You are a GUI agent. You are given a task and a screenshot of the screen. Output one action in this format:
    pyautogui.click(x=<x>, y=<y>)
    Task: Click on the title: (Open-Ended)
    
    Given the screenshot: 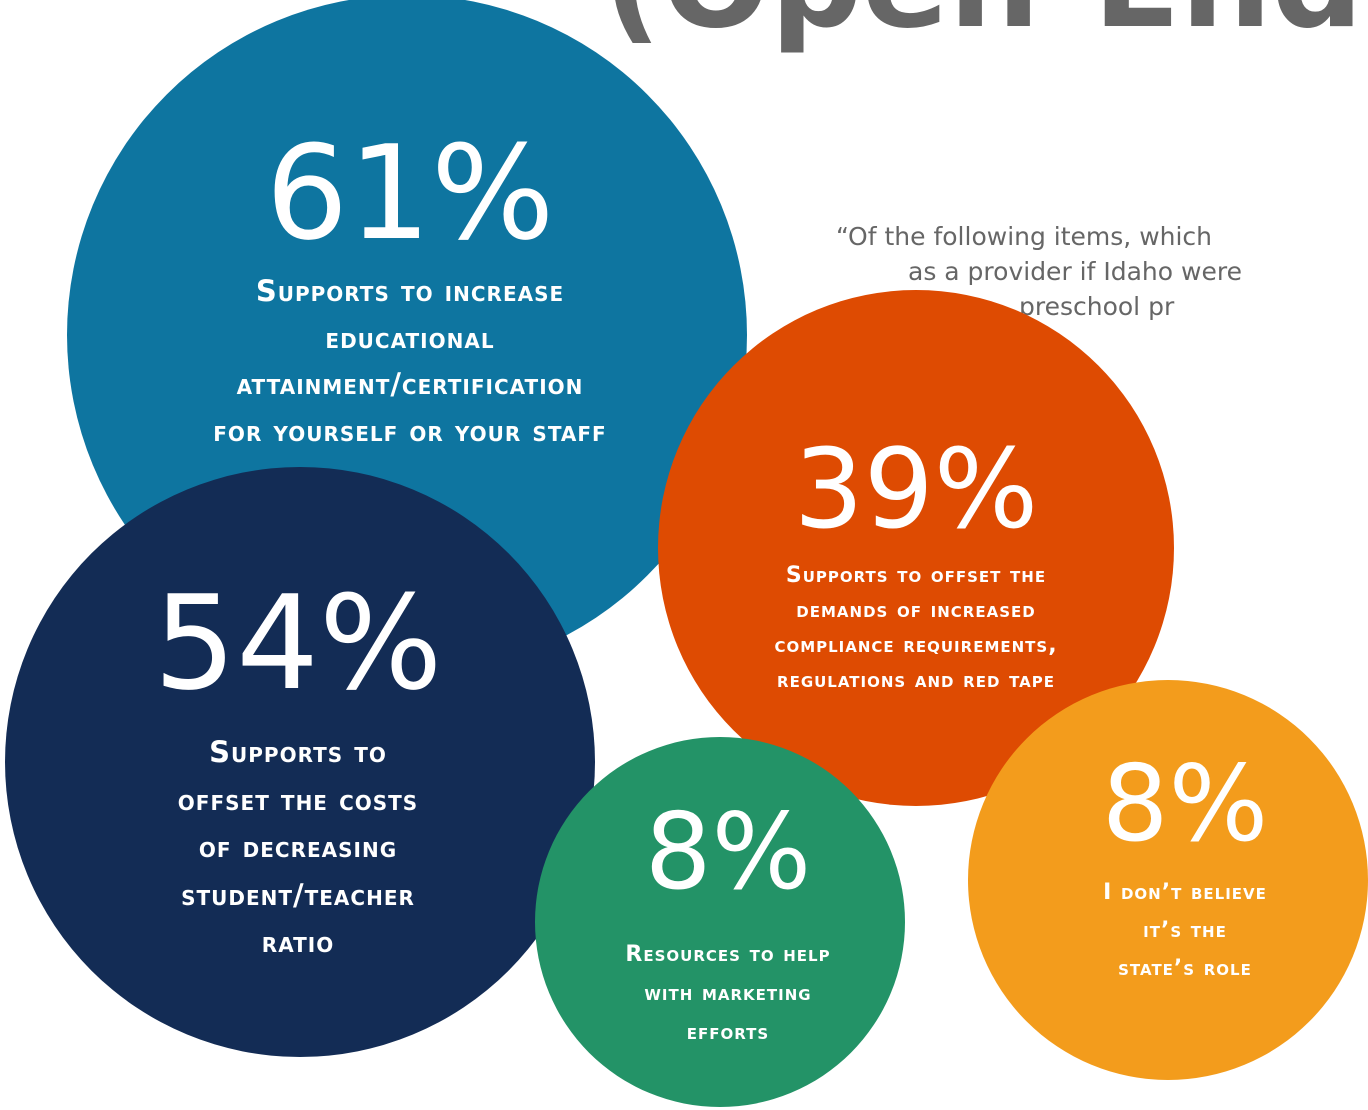 What is the action you would take?
    pyautogui.click(x=985, y=28)
    